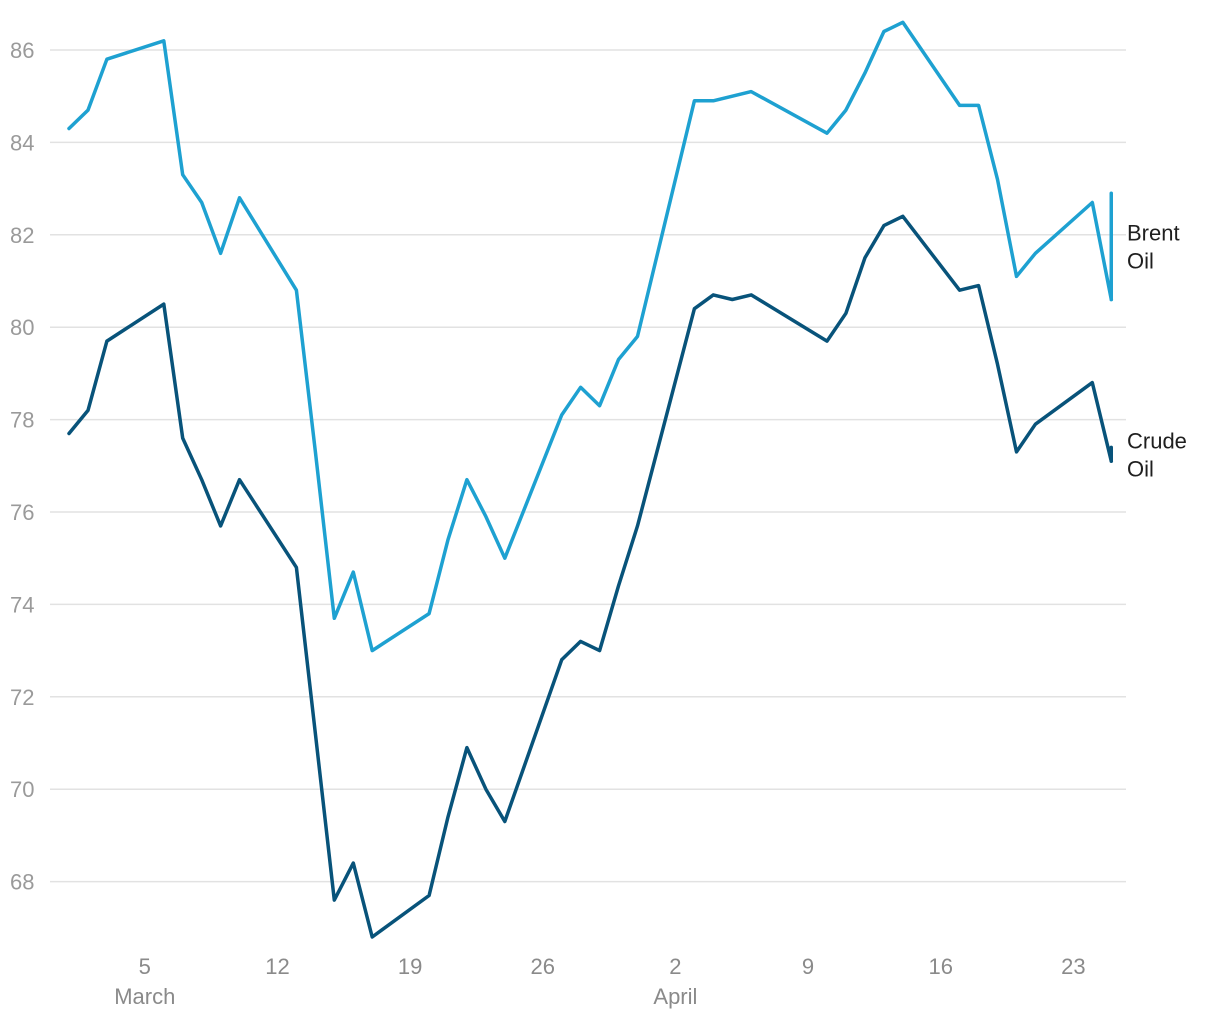 This screenshot has width=1220, height=1020. Describe the element at coordinates (145, 966) in the screenshot. I see `x-tick-label-5: 5` at that location.